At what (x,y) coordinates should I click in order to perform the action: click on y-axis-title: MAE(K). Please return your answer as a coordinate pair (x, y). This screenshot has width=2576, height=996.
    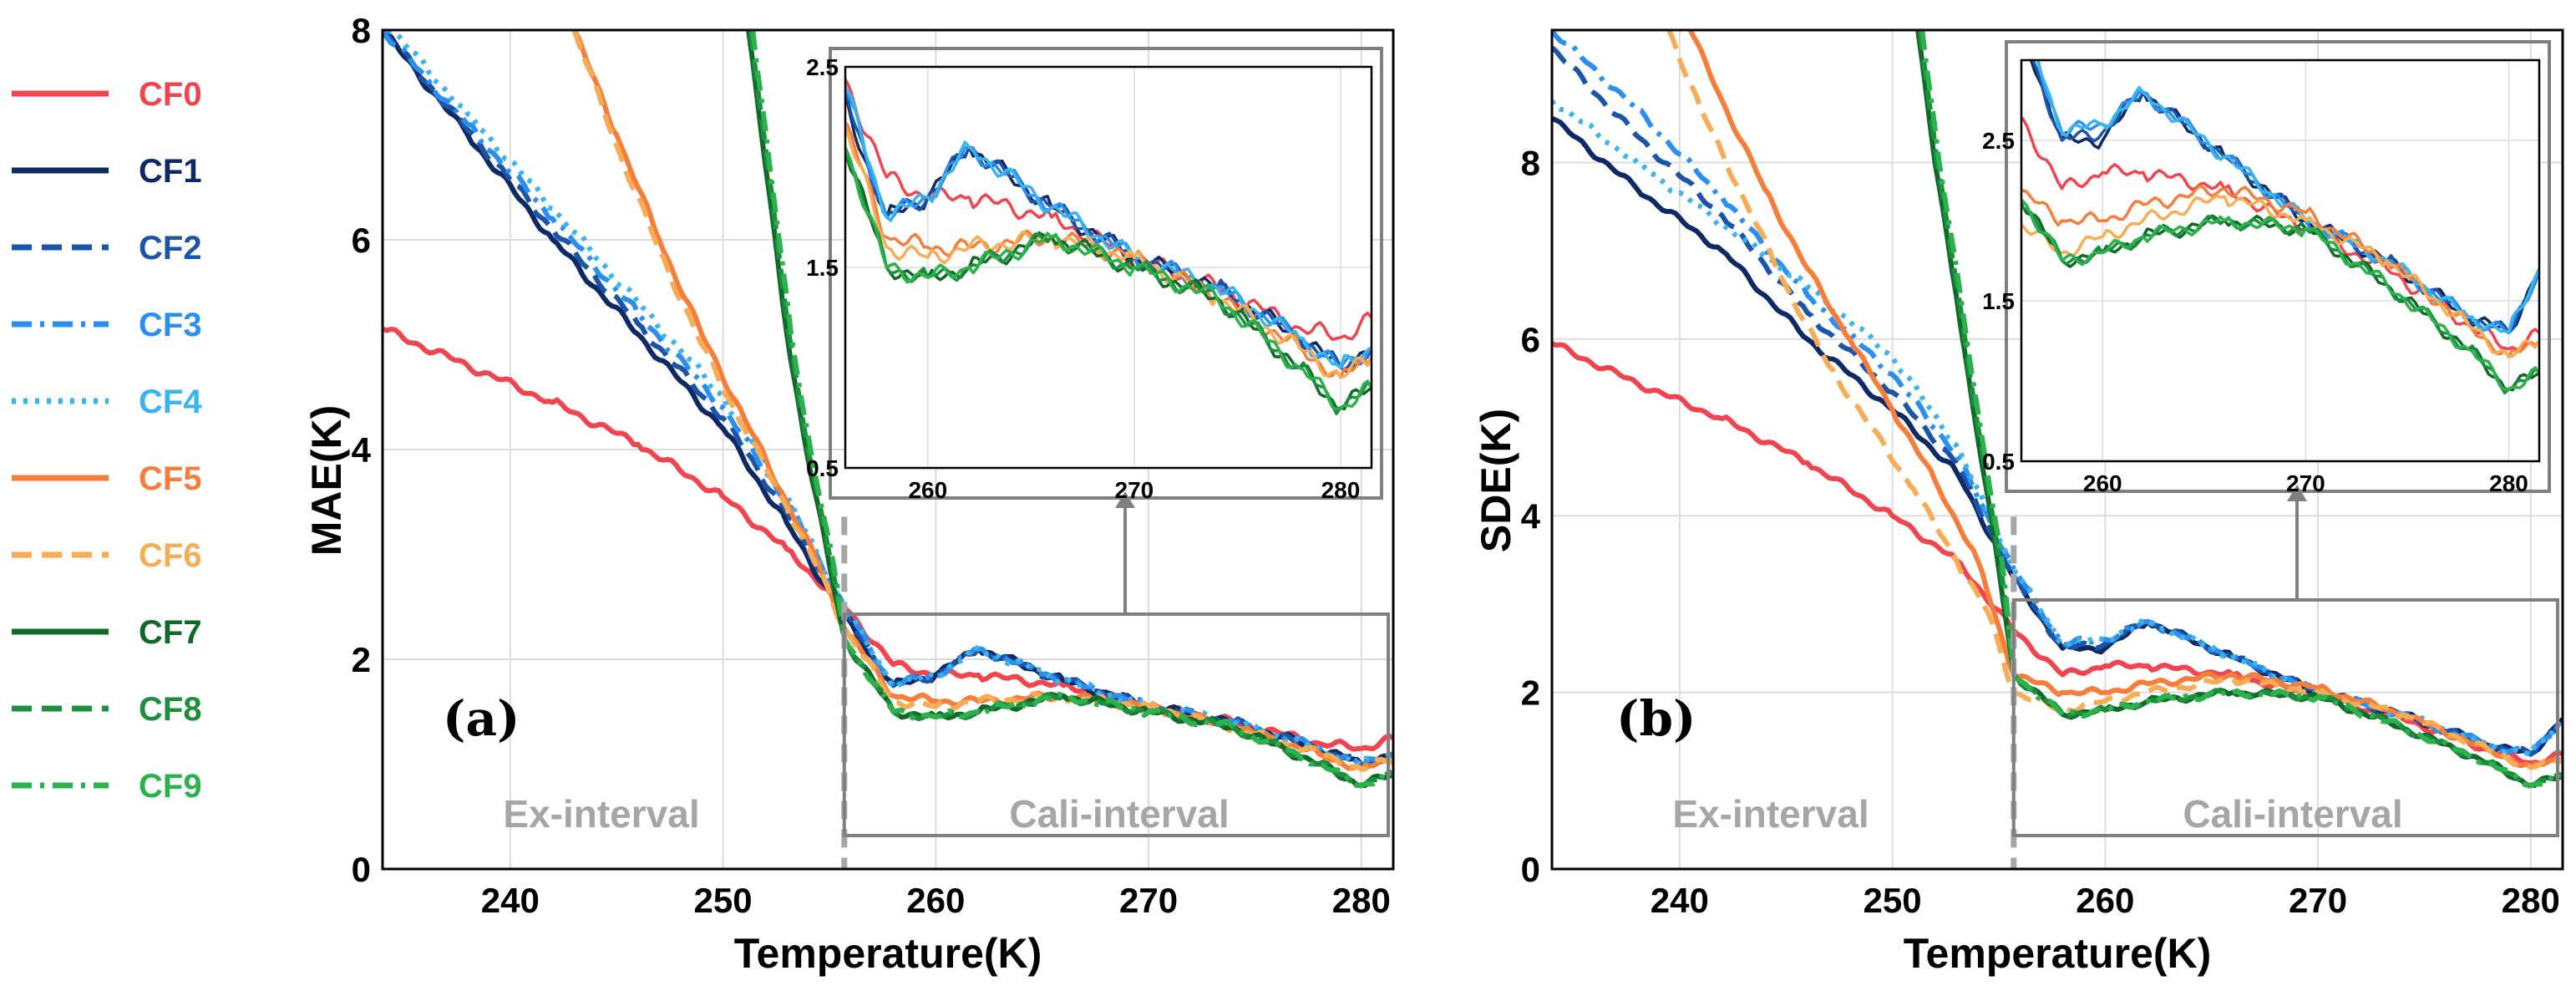
    Looking at the image, I should click on (326, 480).